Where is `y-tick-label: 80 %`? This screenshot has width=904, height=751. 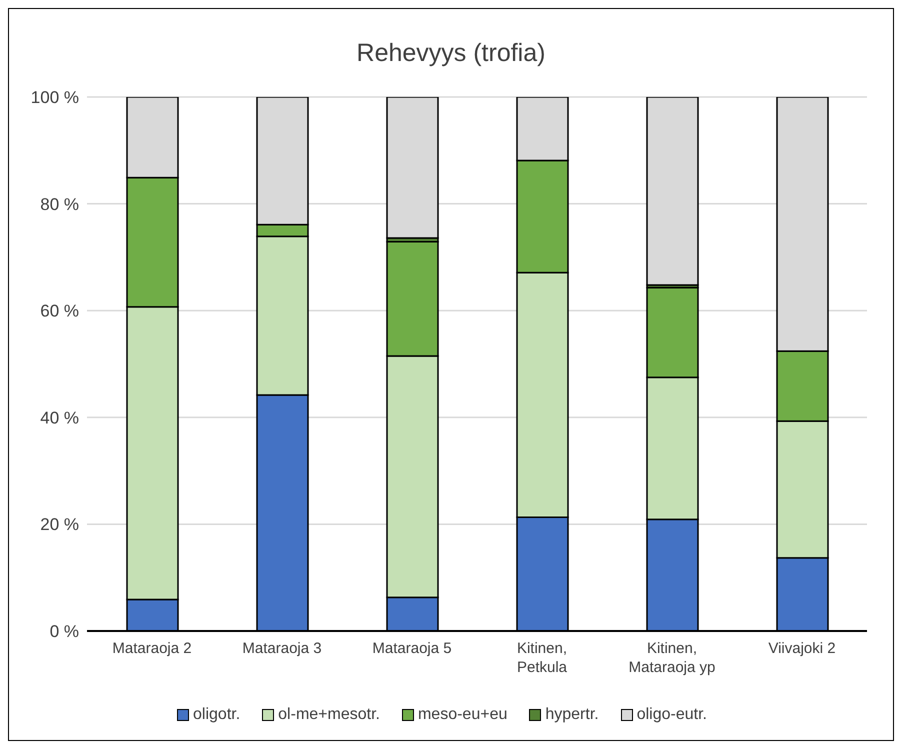 y-tick-label: 80 % is located at coordinates (59, 204).